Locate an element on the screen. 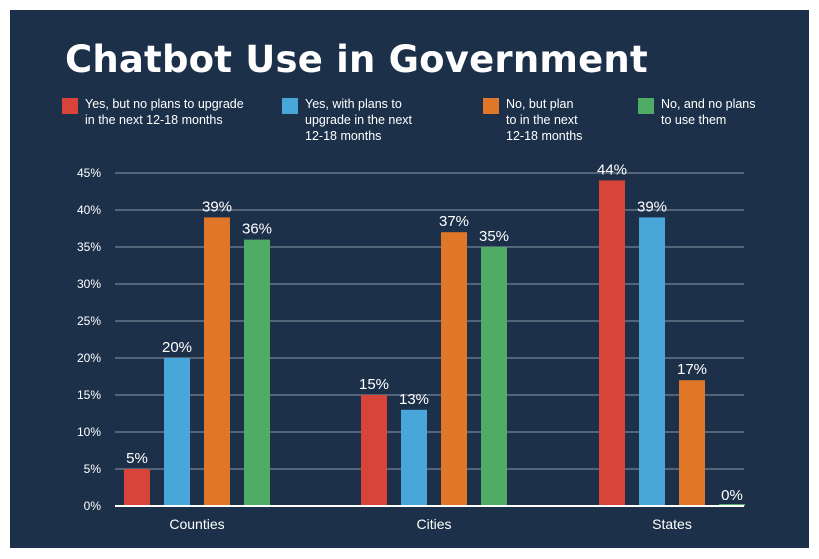 The height and width of the screenshot is (559, 819). legend-swatch-red is located at coordinates (70, 106).